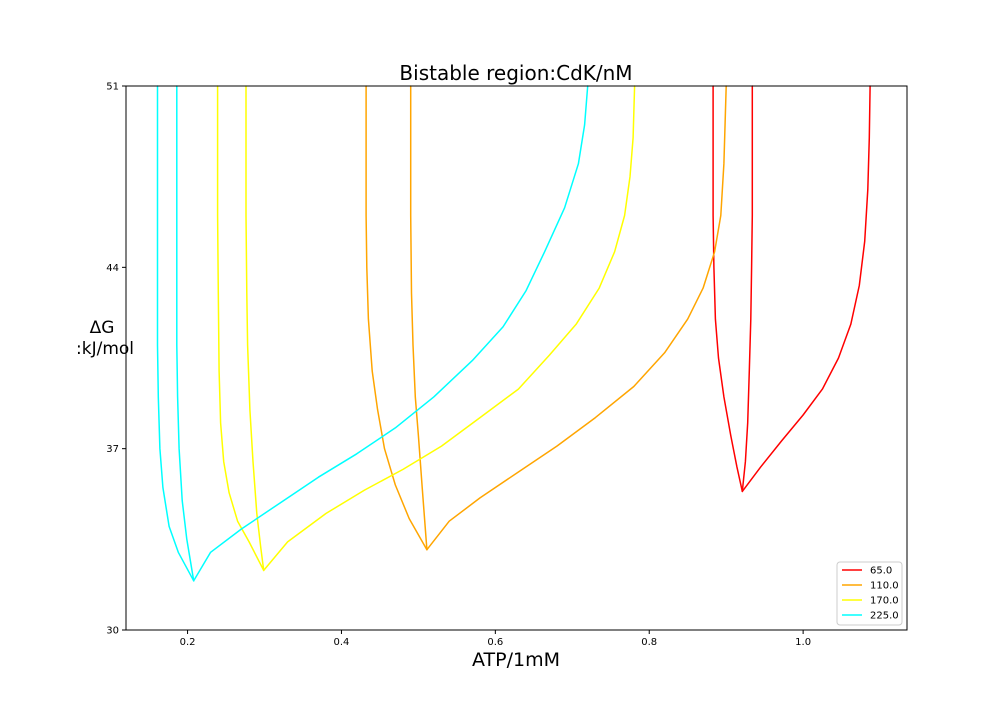 This screenshot has width=1008, height=720. I want to click on x-axis-label: ATP/1mM, so click(516, 660).